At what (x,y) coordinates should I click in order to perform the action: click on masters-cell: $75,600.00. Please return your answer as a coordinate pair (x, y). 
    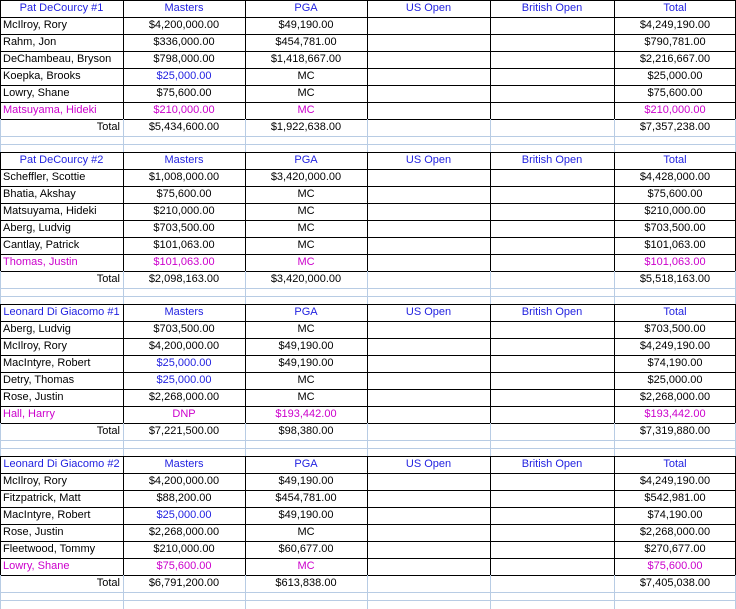
    Looking at the image, I should click on (184, 566).